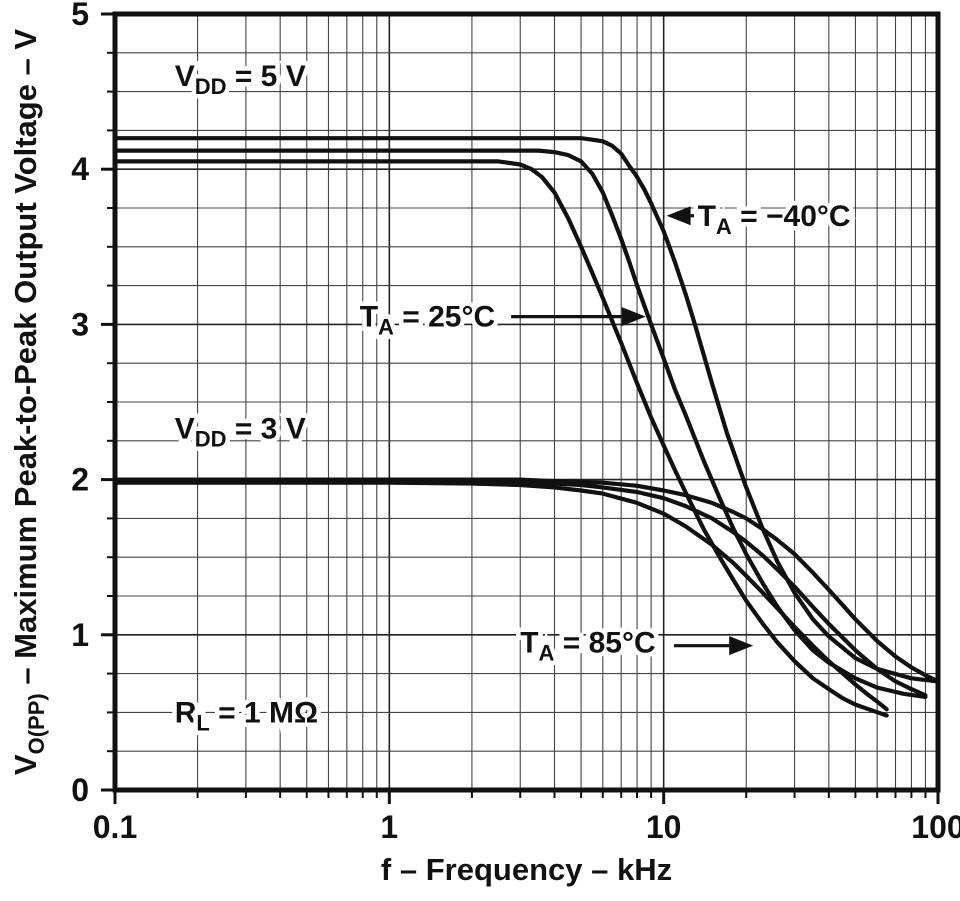 The image size is (960, 901). What do you see at coordinates (774, 219) in the screenshot?
I see `ta-minus40-label: TA = −40°C` at bounding box center [774, 219].